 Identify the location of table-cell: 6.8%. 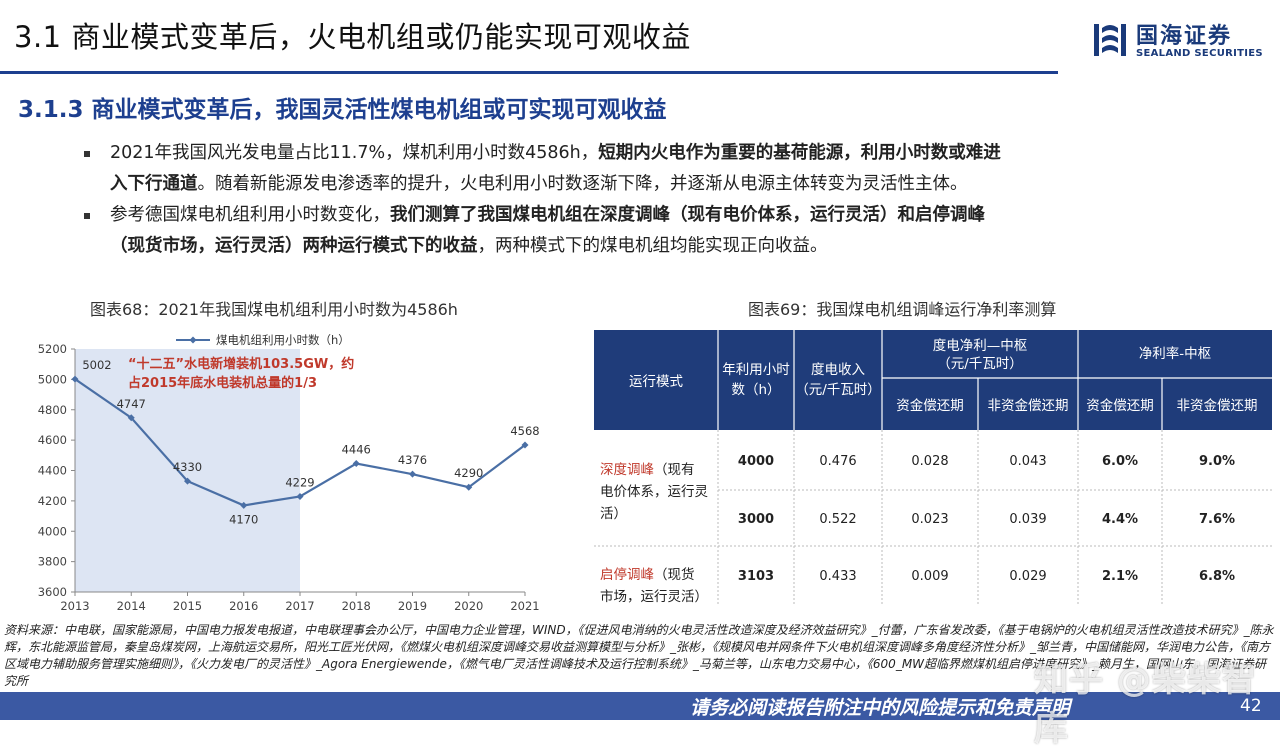
(1217, 576).